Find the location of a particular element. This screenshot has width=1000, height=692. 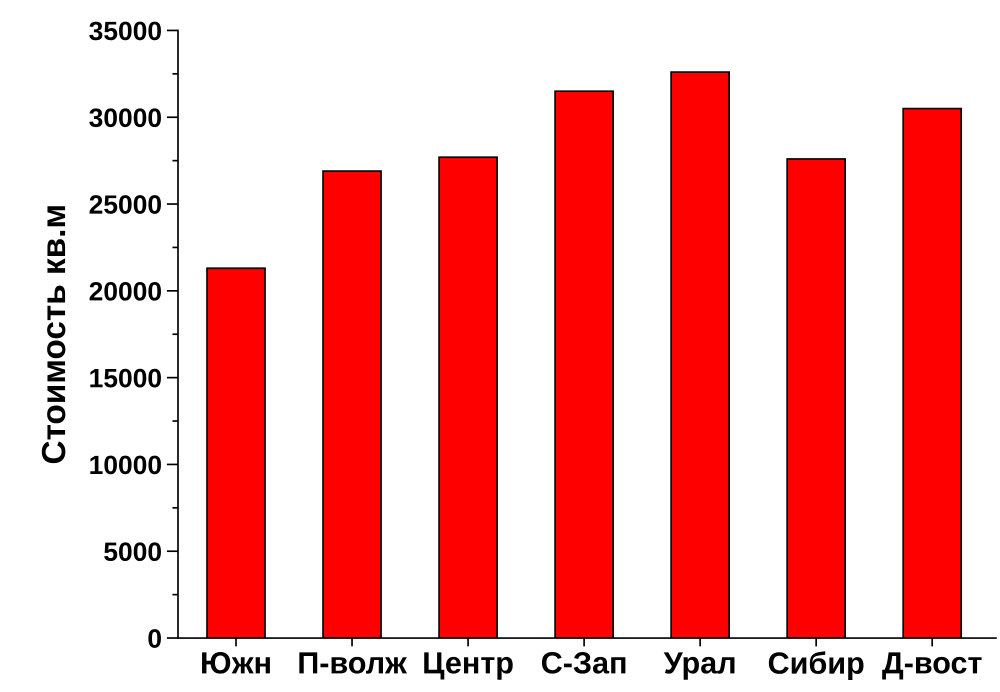

y-tick-label: 15000 is located at coordinates (125, 378).